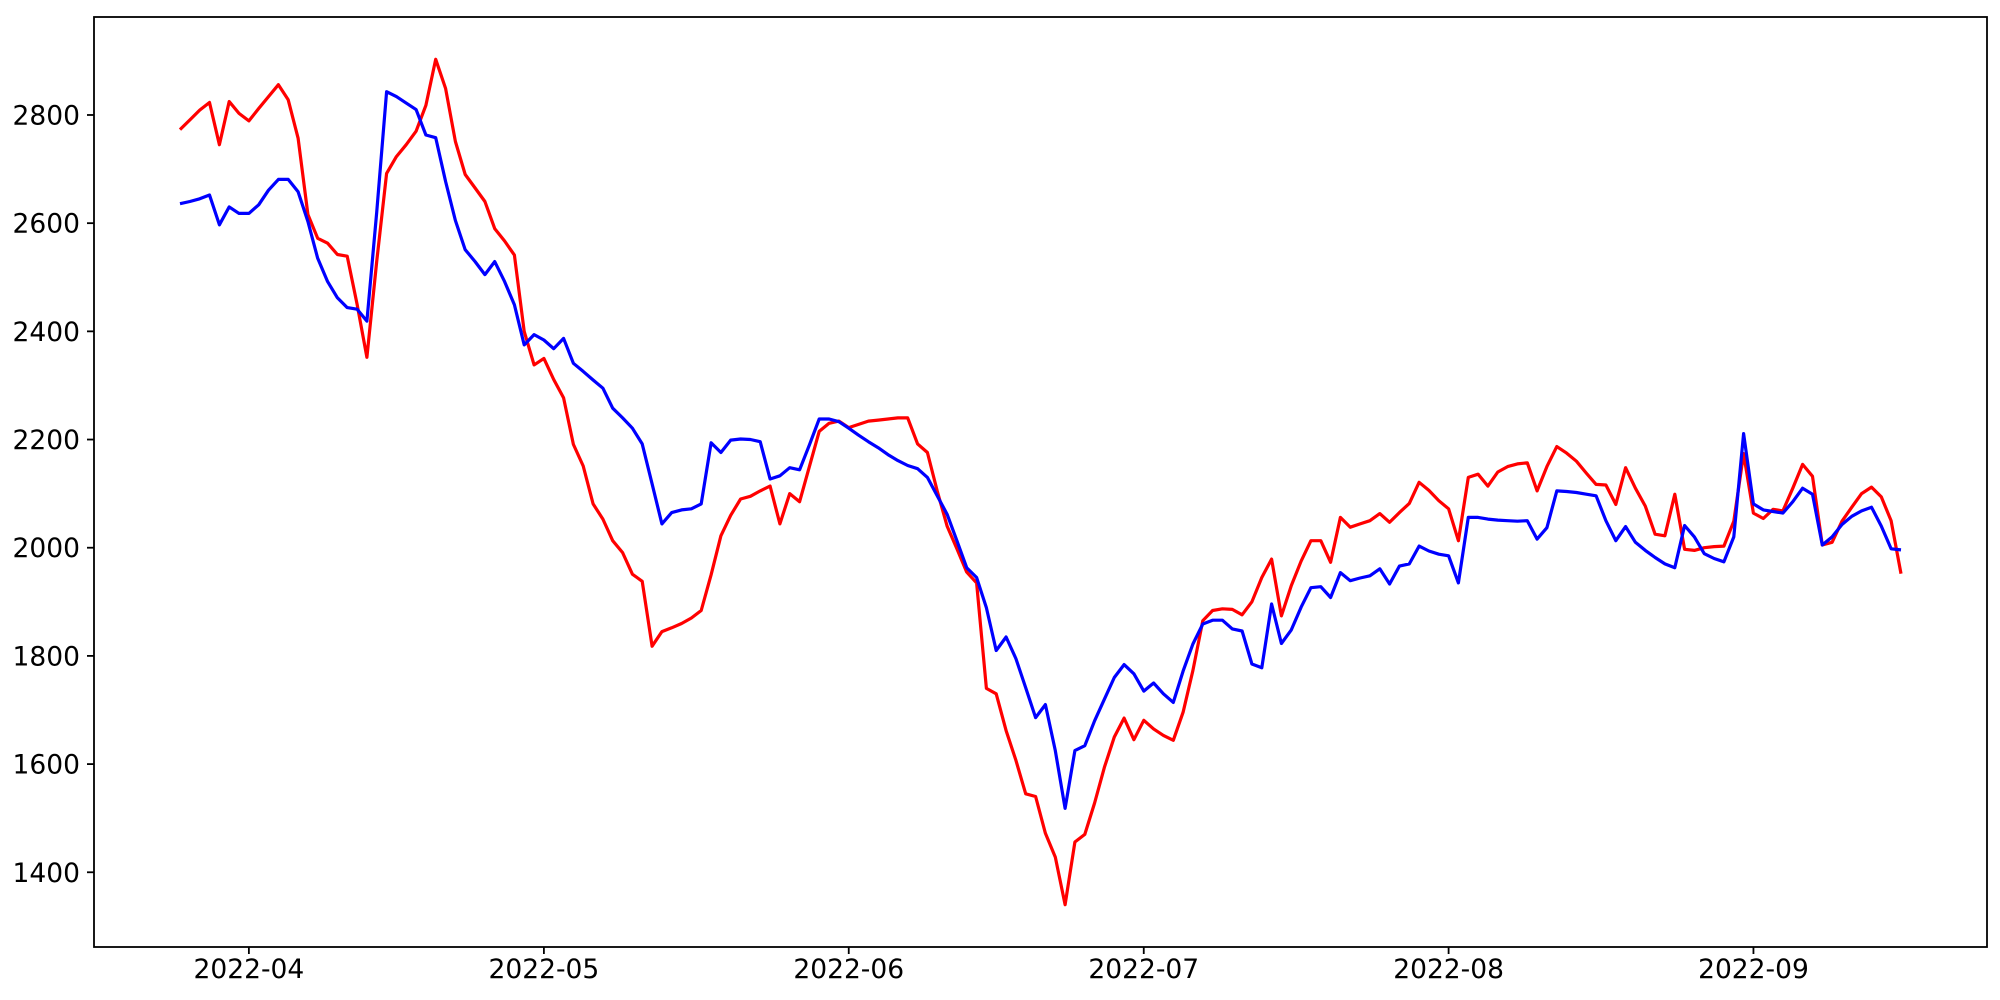  I want to click on y-tick-label: 2000, so click(46, 548).